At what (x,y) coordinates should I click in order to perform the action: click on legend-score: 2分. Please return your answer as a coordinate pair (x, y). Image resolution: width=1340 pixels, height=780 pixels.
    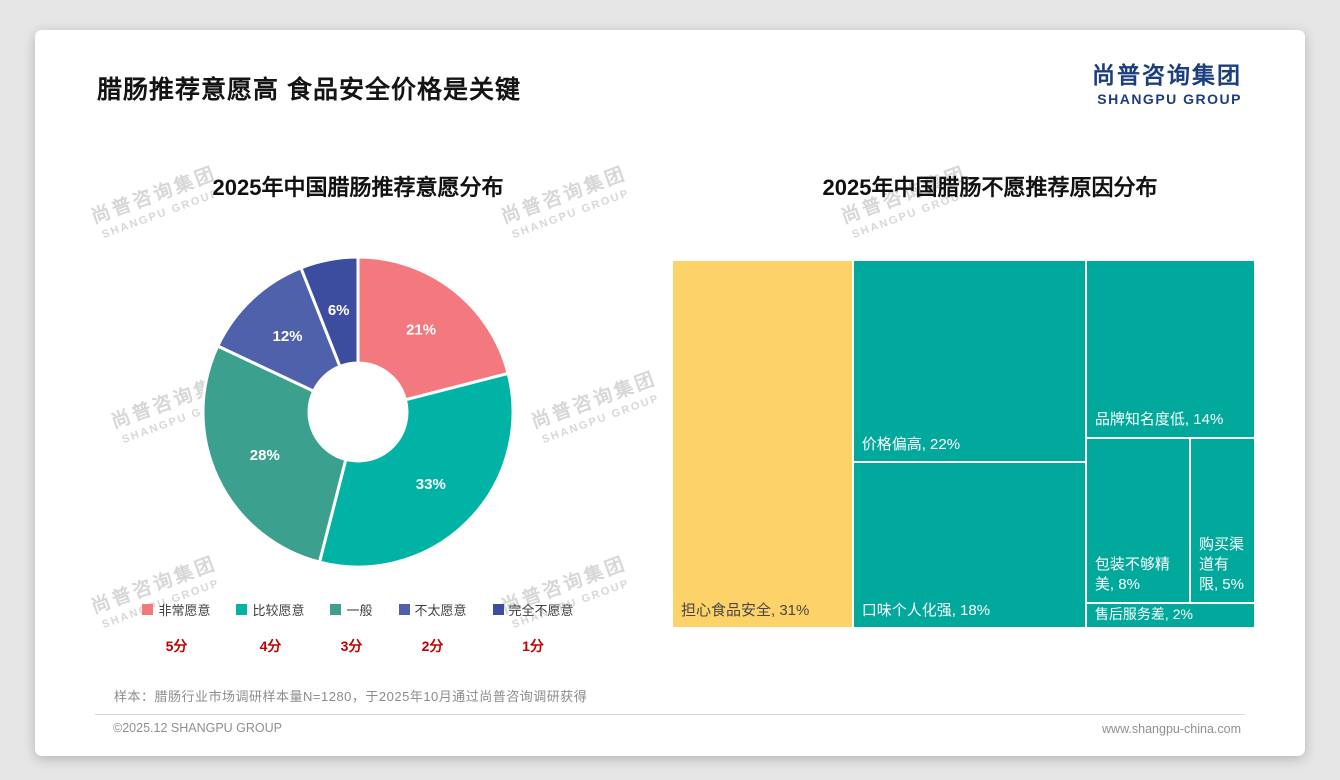
    Looking at the image, I should click on (432, 646).